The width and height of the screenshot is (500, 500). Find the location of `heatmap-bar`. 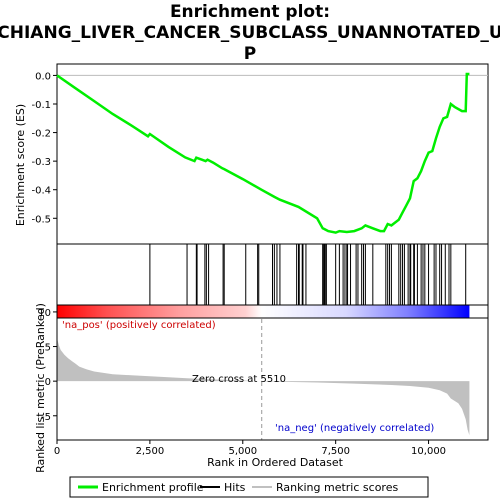

heatmap-bar is located at coordinates (272, 311).